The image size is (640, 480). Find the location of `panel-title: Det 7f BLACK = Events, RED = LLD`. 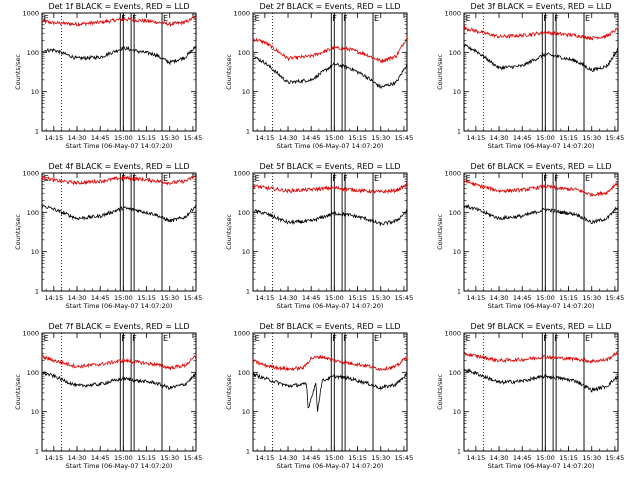

panel-title: Det 7f BLACK = Events, RED = LLD is located at coordinates (118, 326).